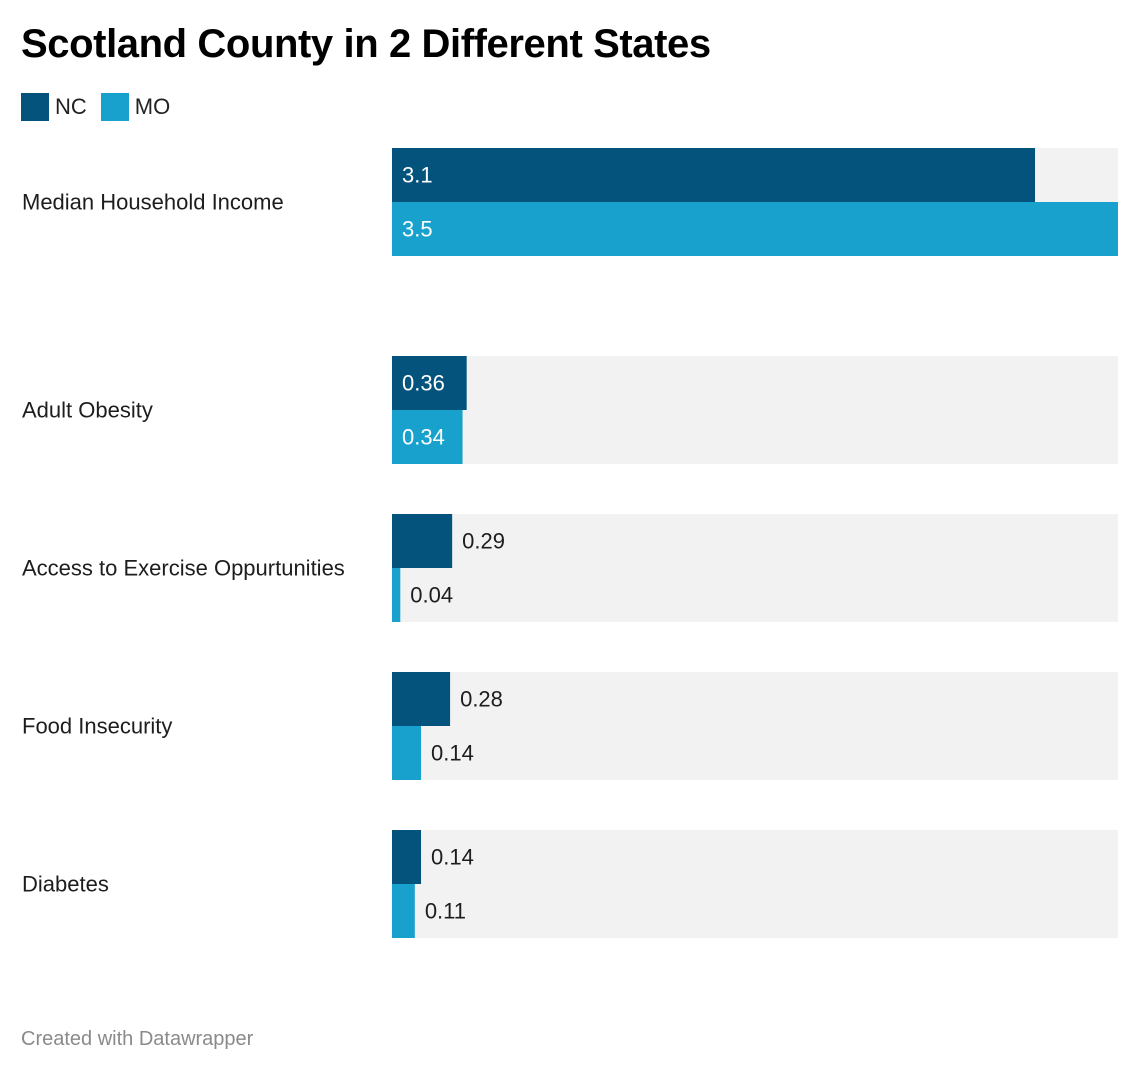 This screenshot has width=1140, height=1076. I want to click on legend-item-nc: NC, so click(54, 107).